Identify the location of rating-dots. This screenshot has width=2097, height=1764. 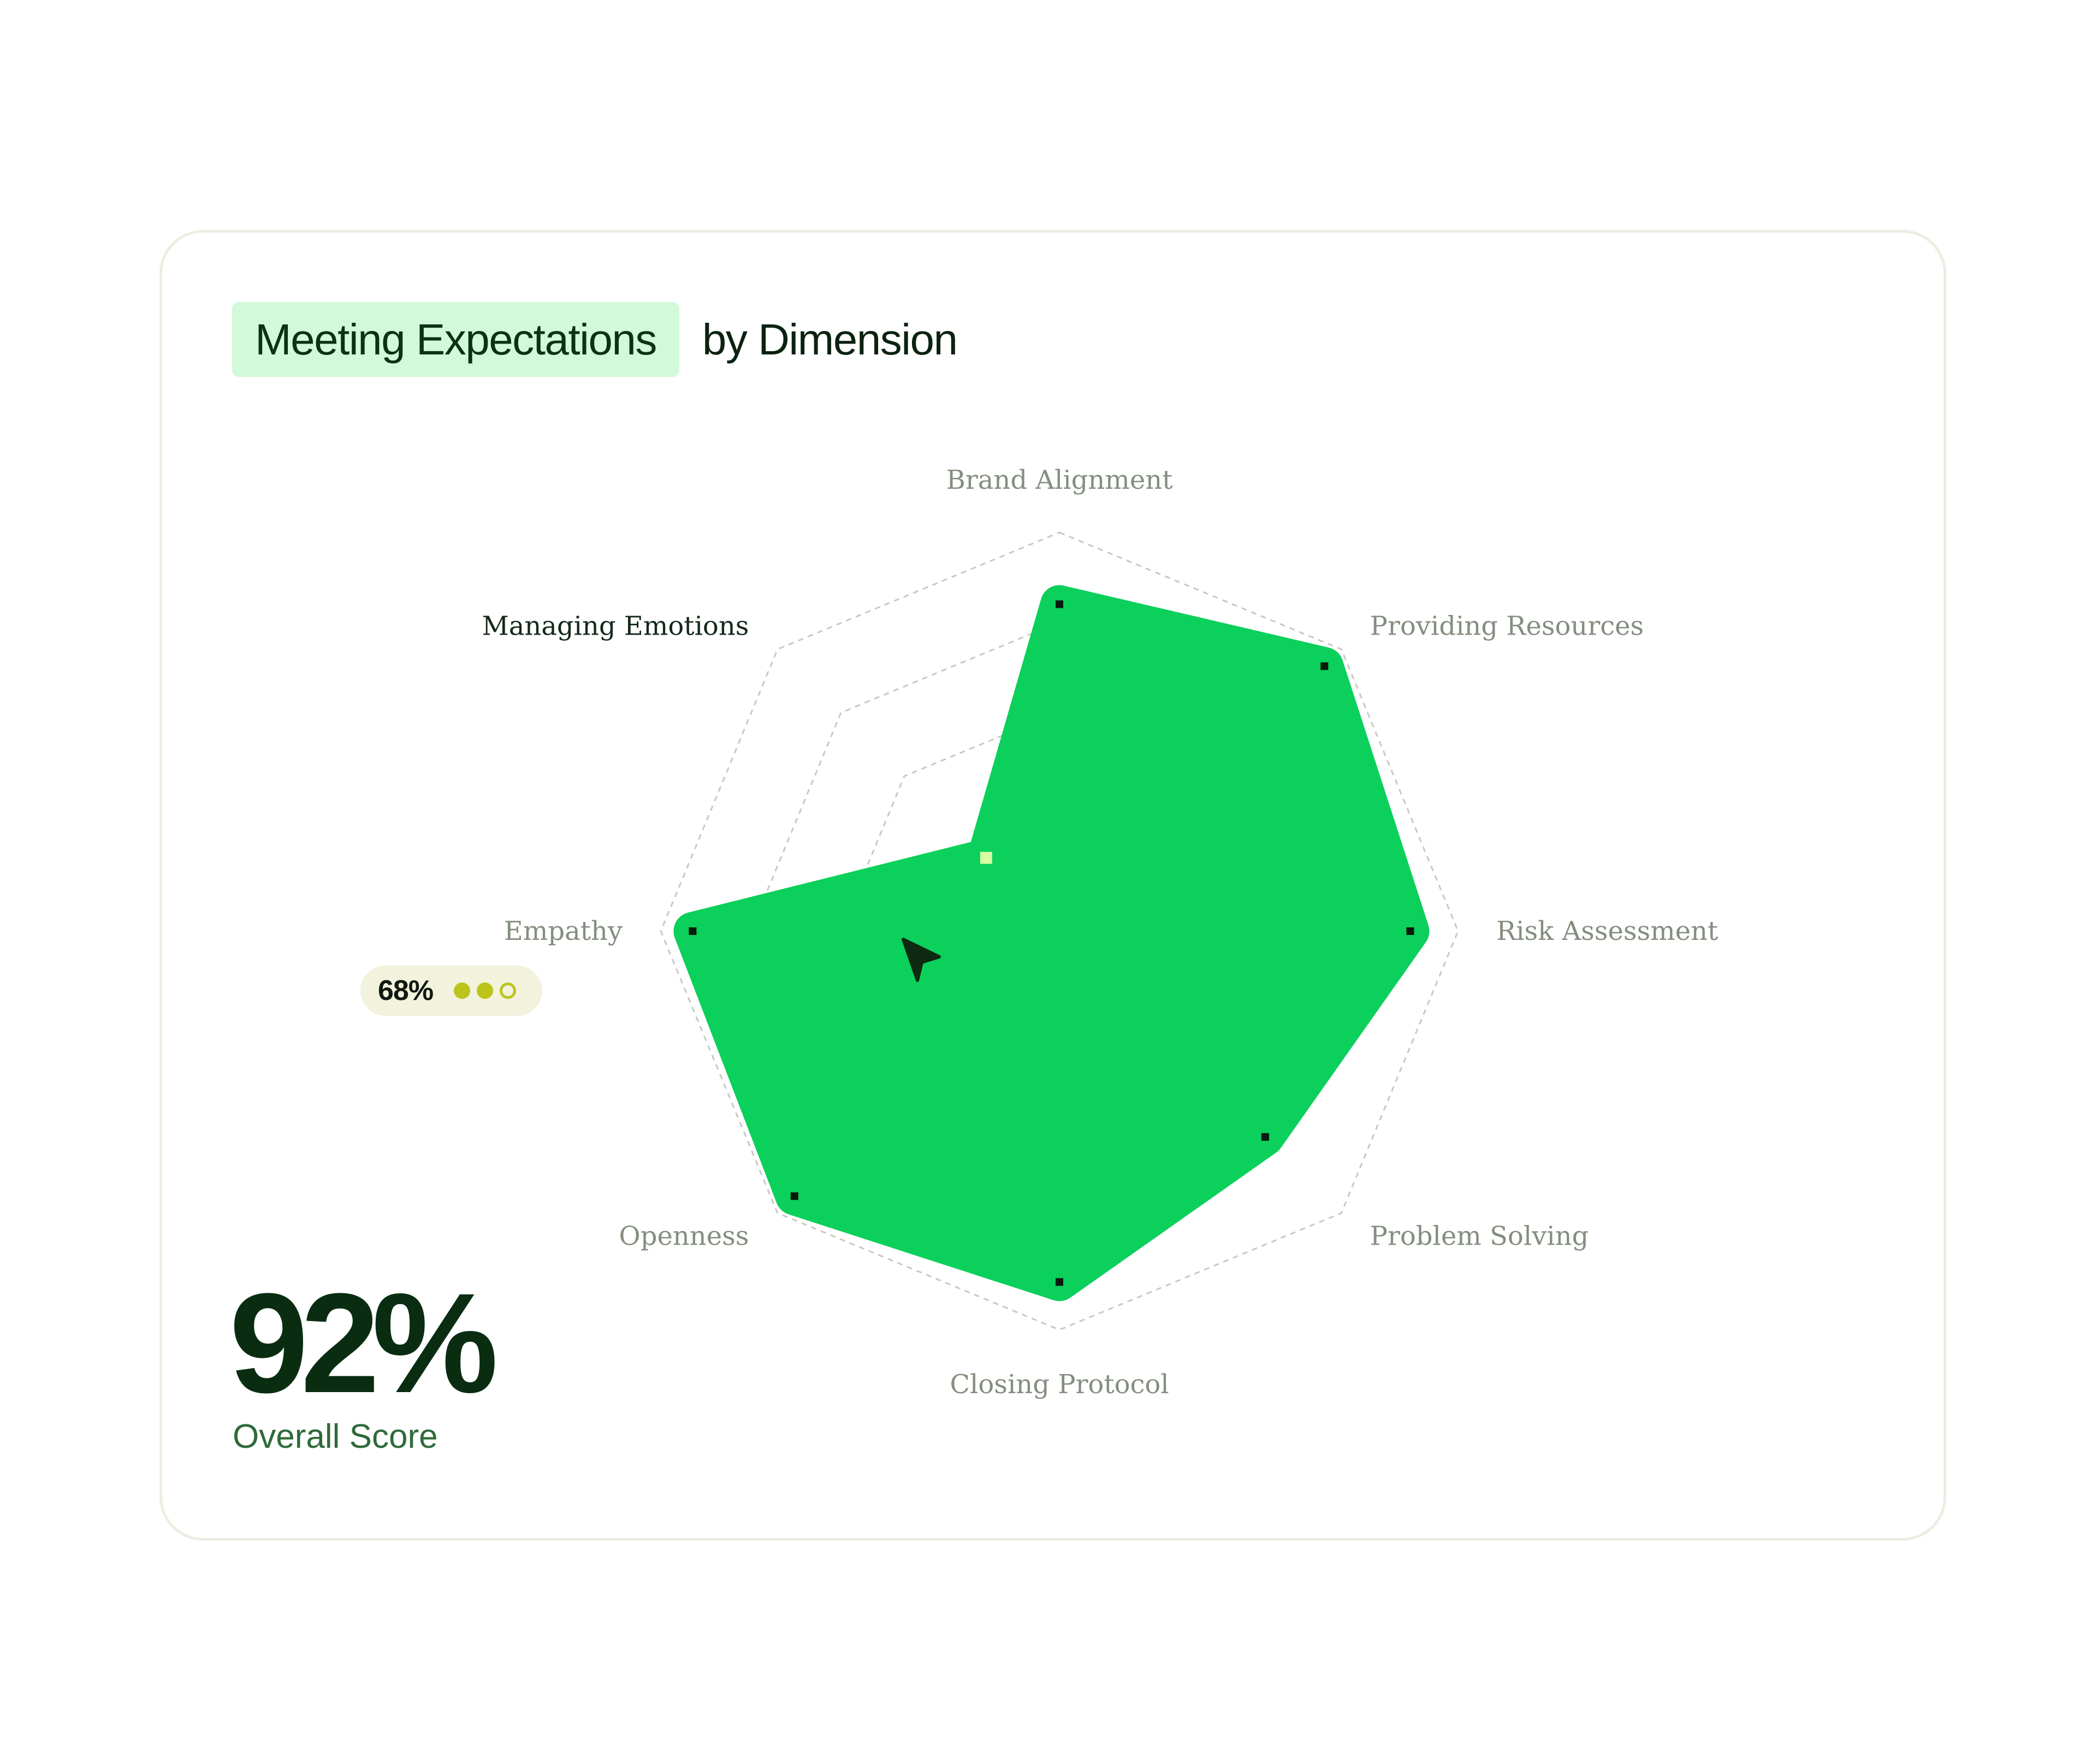
(489, 990).